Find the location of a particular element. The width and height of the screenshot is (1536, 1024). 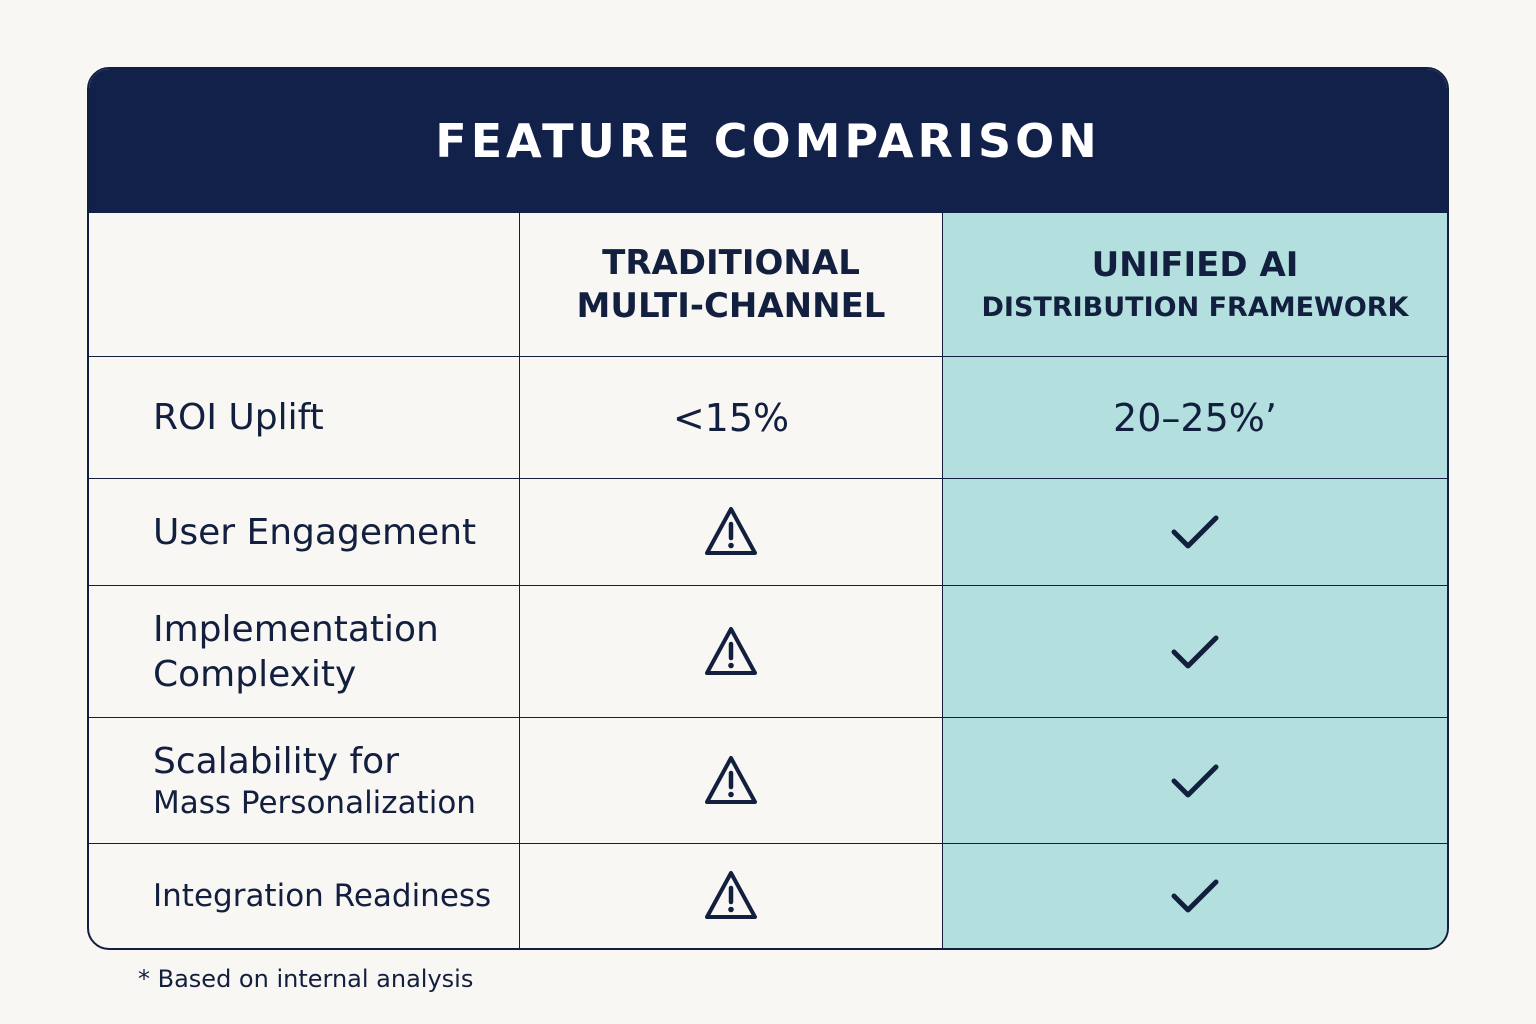

row-label-roi-uplift: ROI Uplift is located at coordinates (304, 418).